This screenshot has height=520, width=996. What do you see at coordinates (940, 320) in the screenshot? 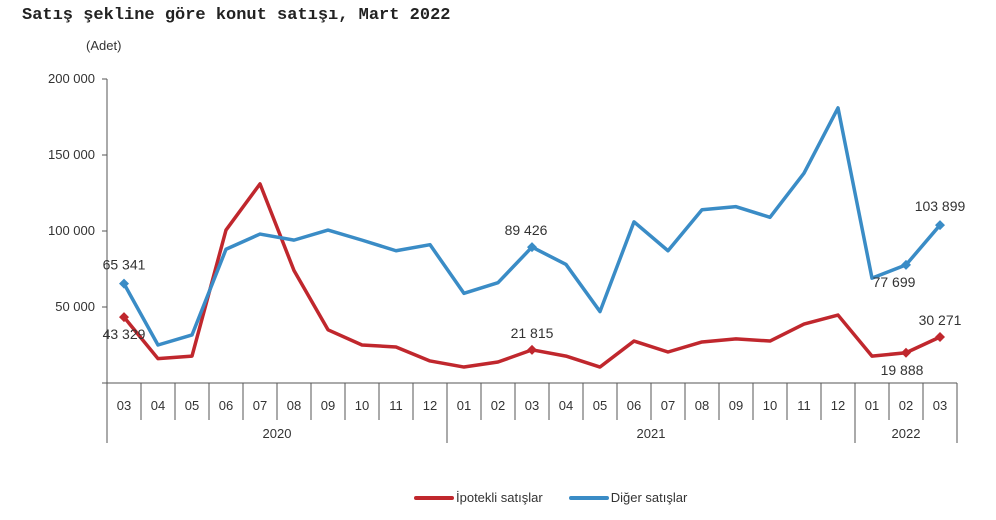
I see `data-label: 30 271` at bounding box center [940, 320].